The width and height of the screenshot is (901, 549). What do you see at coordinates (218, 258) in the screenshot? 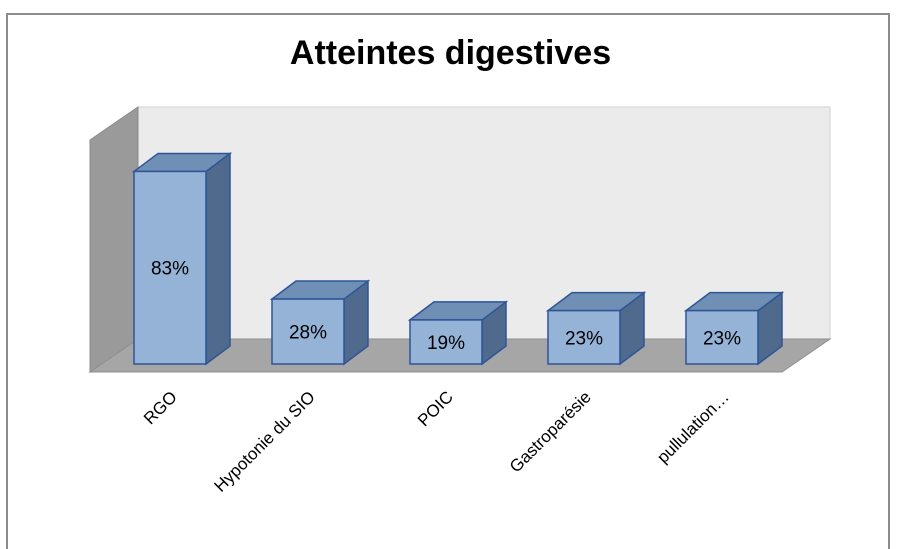
I see `bar-side-face` at bounding box center [218, 258].